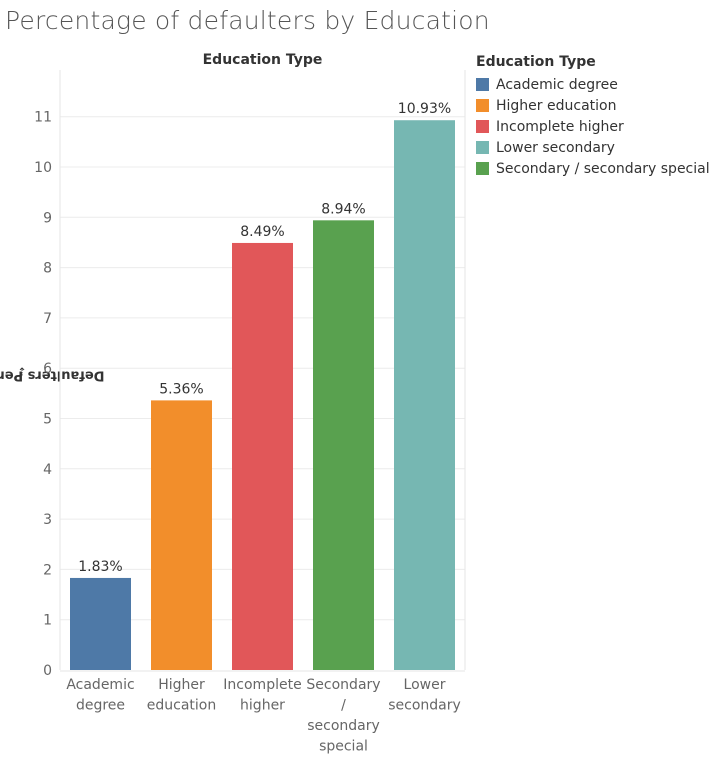 The width and height of the screenshot is (712, 761). Describe the element at coordinates (47, 520) in the screenshot. I see `y-tick-label: 3` at that location.